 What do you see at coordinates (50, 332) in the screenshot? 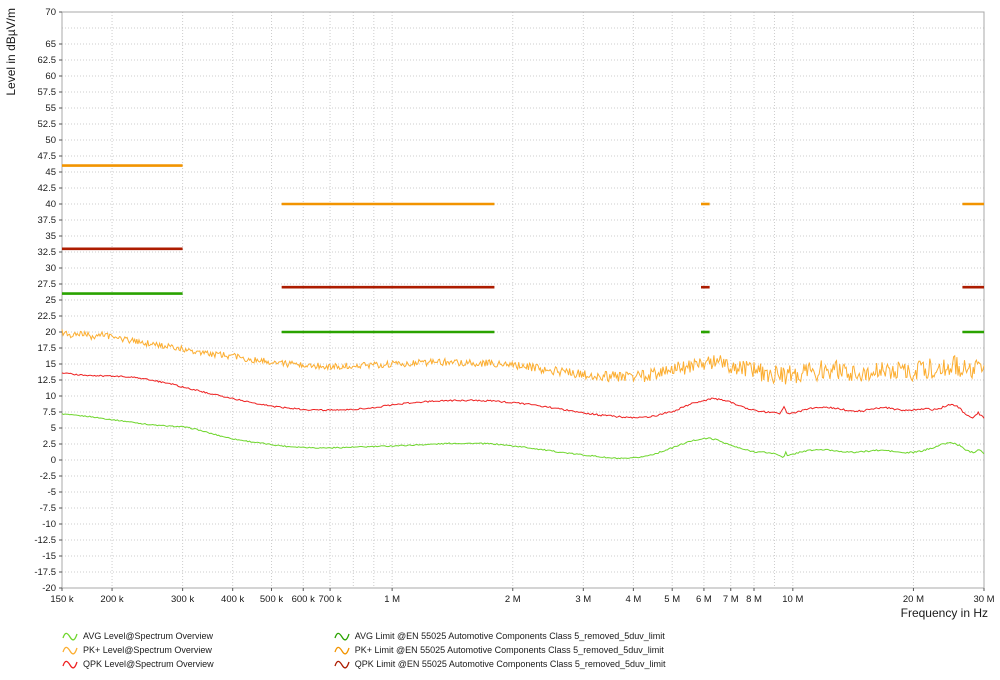
I see `svg-text: 20` at bounding box center [50, 332].